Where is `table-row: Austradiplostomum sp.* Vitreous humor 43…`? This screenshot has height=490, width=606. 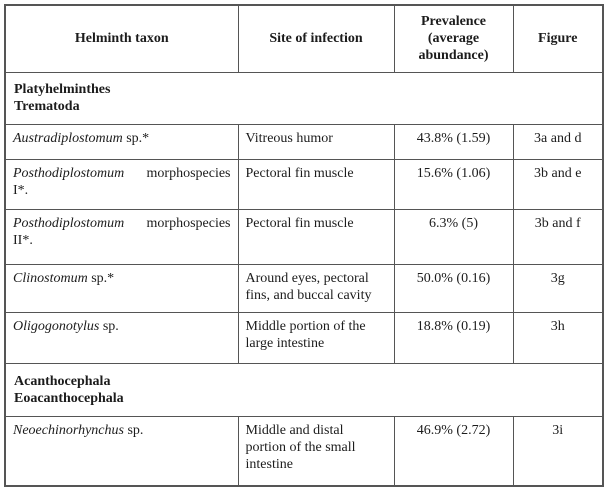
table-row: Austradiplostomum sp.* Vitreous humor 43… is located at coordinates (304, 141).